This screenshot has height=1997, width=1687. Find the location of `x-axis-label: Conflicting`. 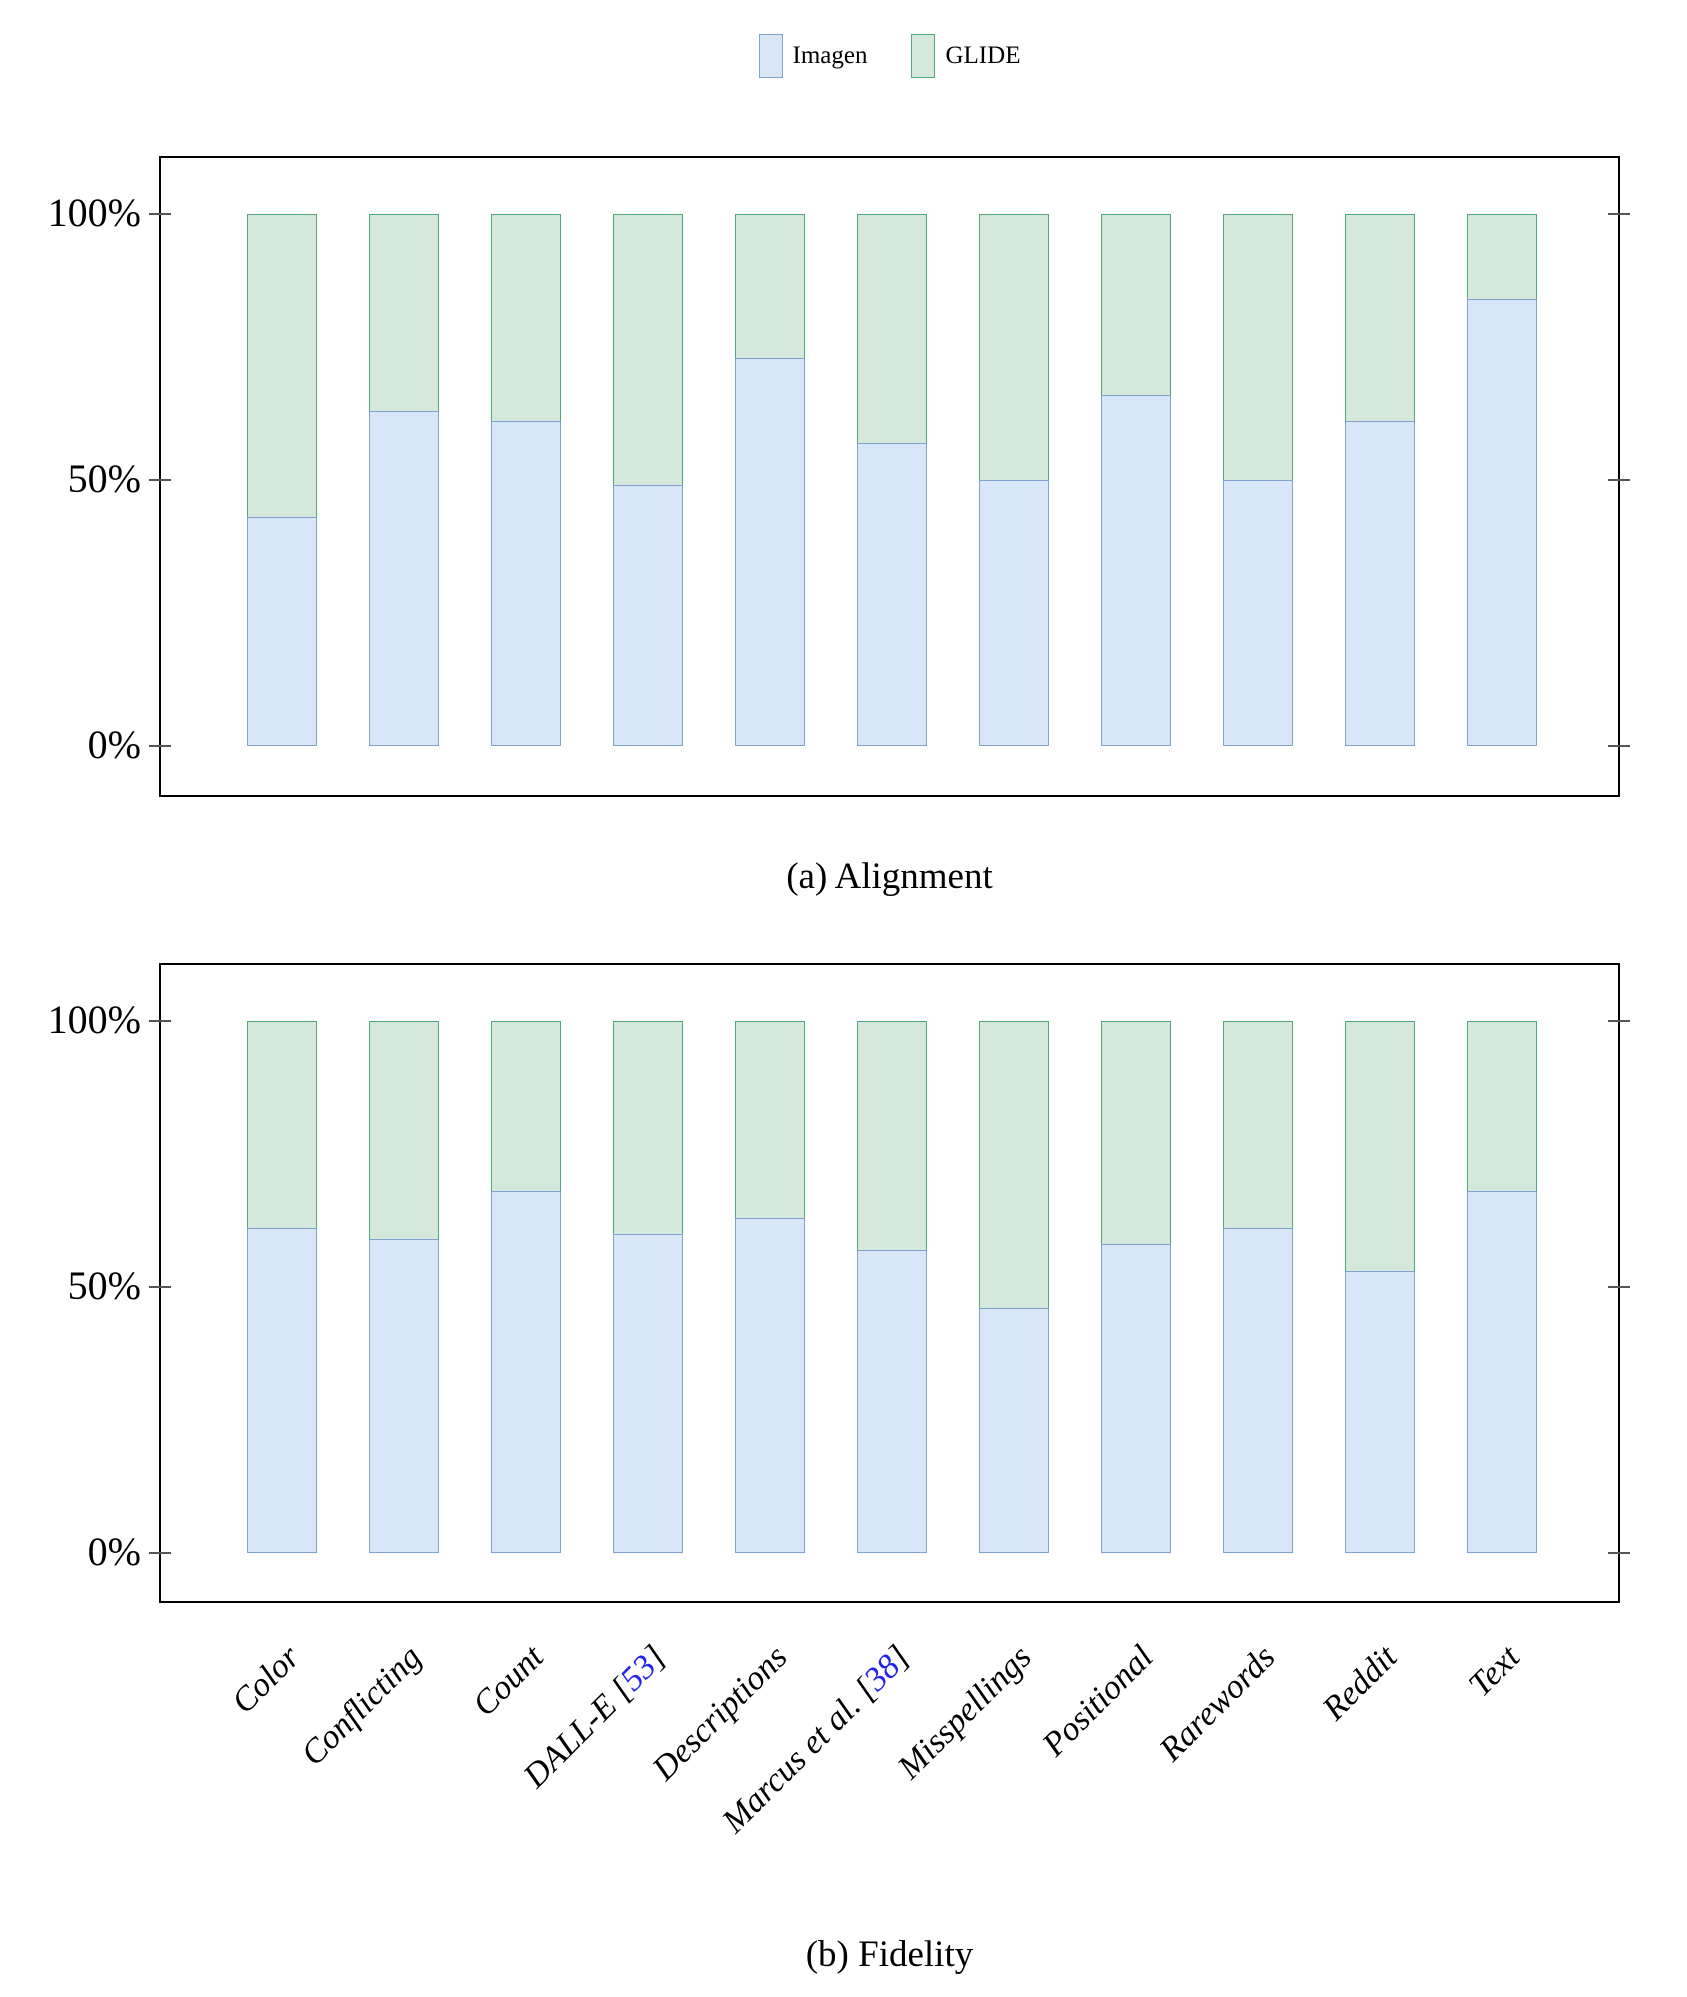

x-axis-label: Conflicting is located at coordinates (361, 1705).